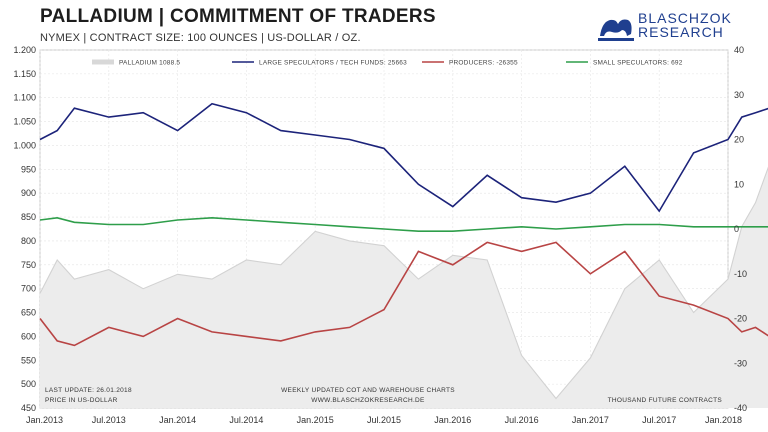 This screenshot has width=768, height=432. What do you see at coordinates (28, 360) in the screenshot?
I see `y-left-tick-label: 550` at bounding box center [28, 360].